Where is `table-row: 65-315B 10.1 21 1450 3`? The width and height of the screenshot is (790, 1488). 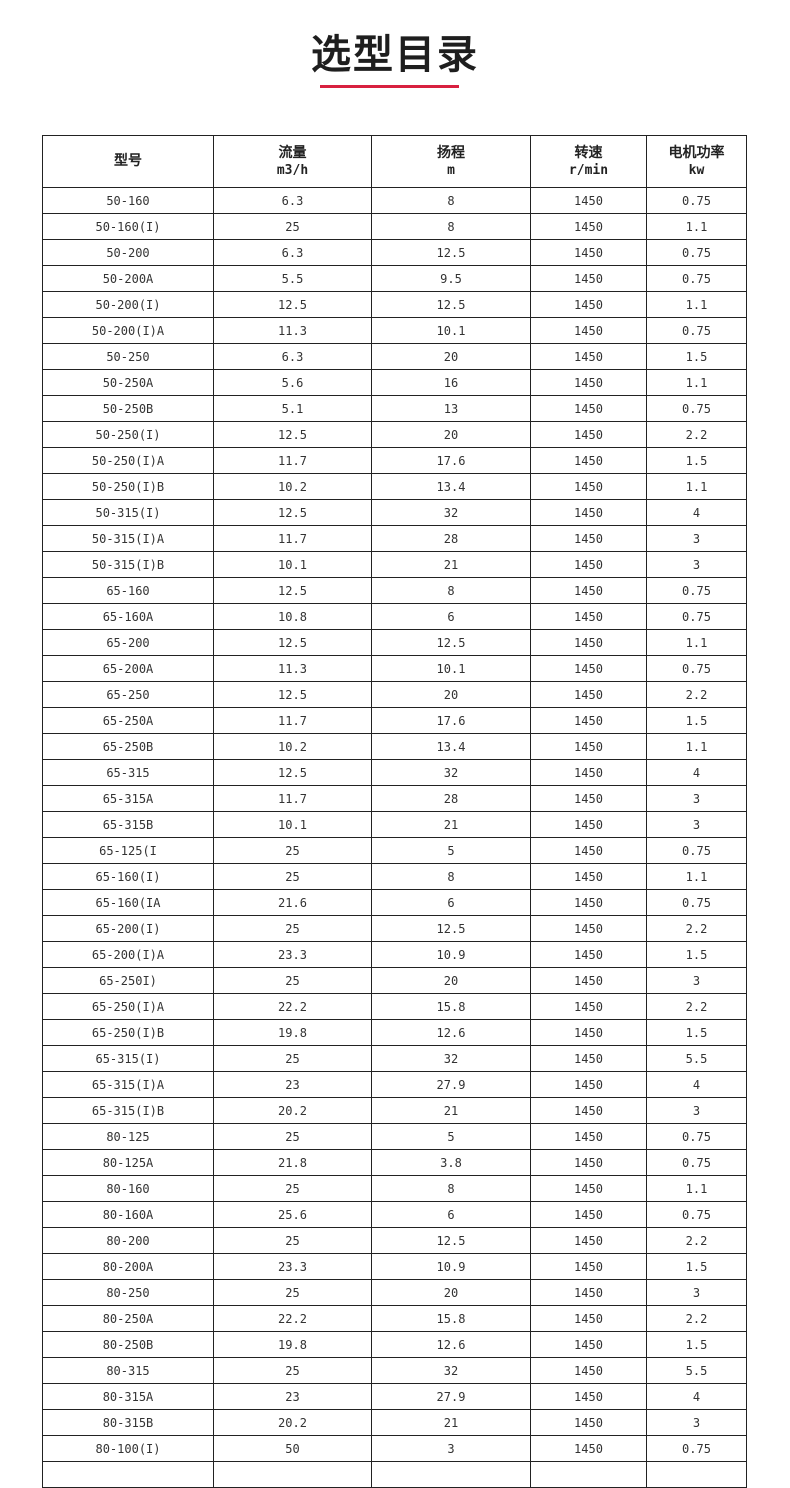
table-row: 65-315B 10.1 21 1450 3 is located at coordinates (394, 824).